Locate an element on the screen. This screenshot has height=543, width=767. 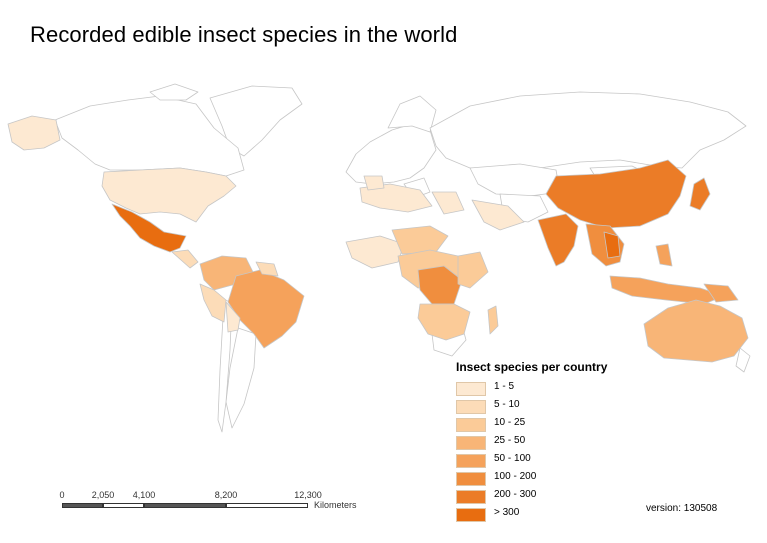
legend-label: 5 - 10 is located at coordinates (507, 404).